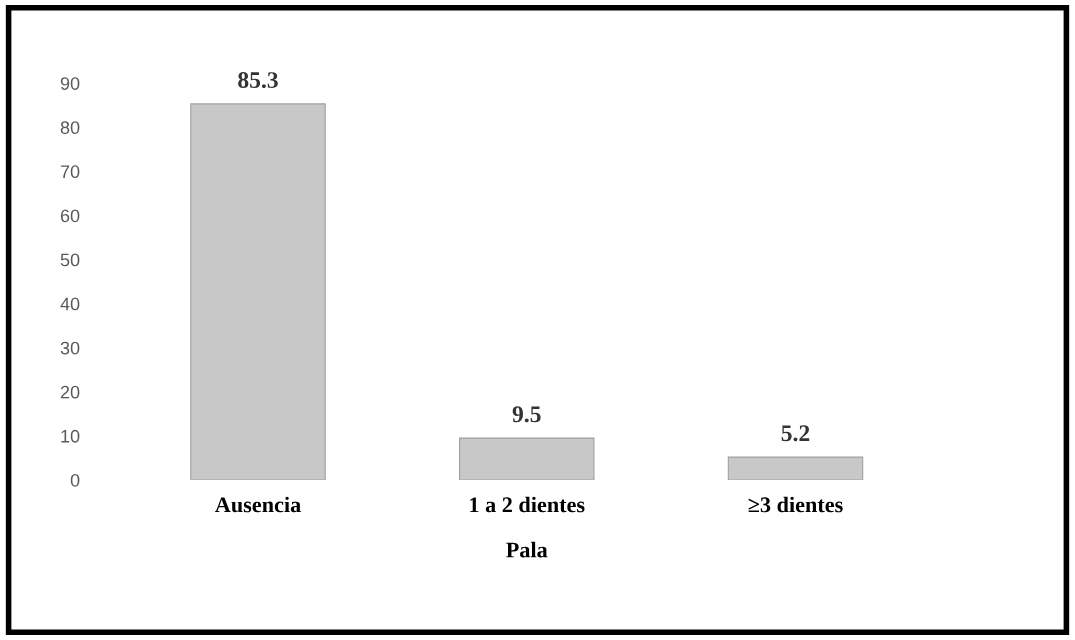 Image resolution: width=1075 pixels, height=640 pixels. What do you see at coordinates (75, 480) in the screenshot?
I see `y-tick-label: 0` at bounding box center [75, 480].